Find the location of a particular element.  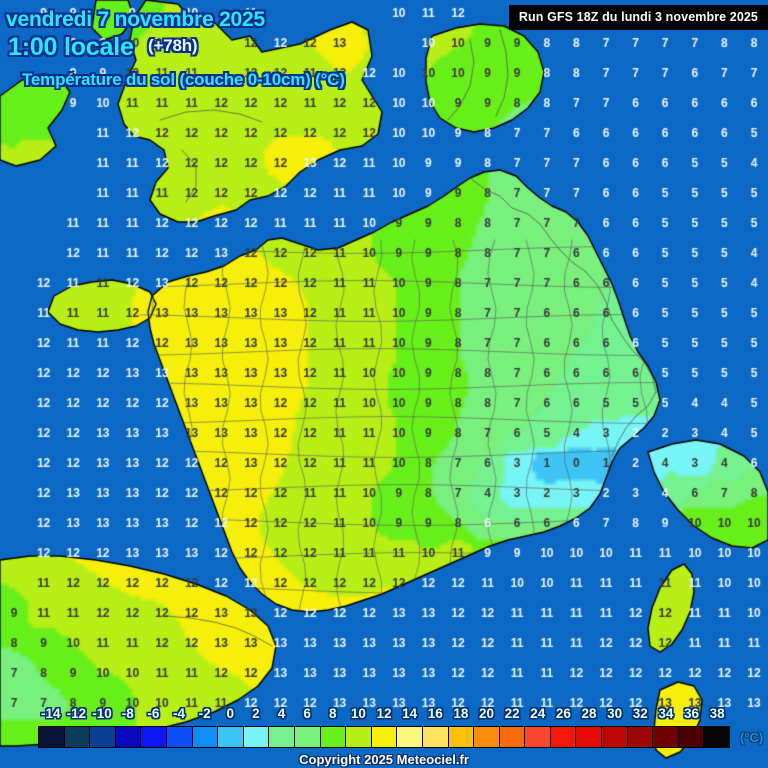

model-run-banner: Run GFS 18Z du lundi 3 novembre 2025 is located at coordinates (638, 17).